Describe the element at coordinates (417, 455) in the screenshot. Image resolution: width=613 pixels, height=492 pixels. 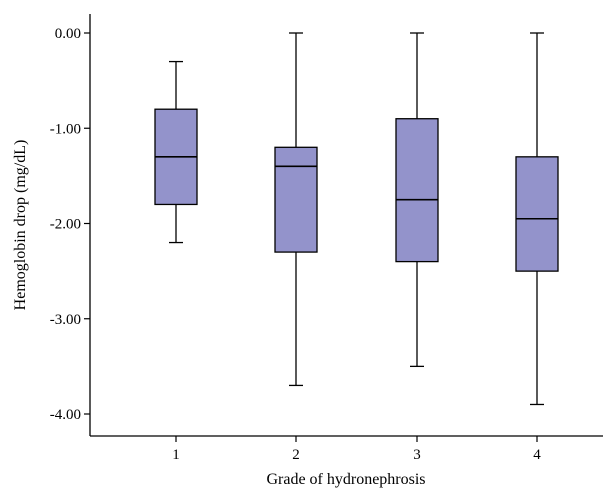
I see `x-tick-label: 3` at that location.